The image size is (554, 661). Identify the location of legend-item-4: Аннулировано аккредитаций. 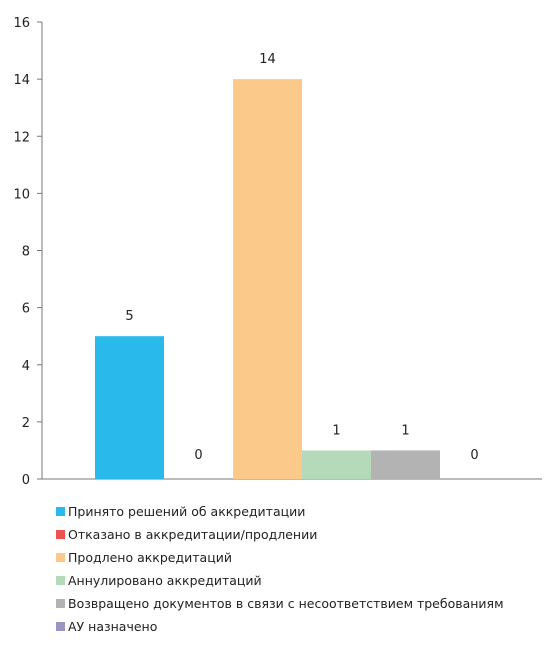
(280, 580).